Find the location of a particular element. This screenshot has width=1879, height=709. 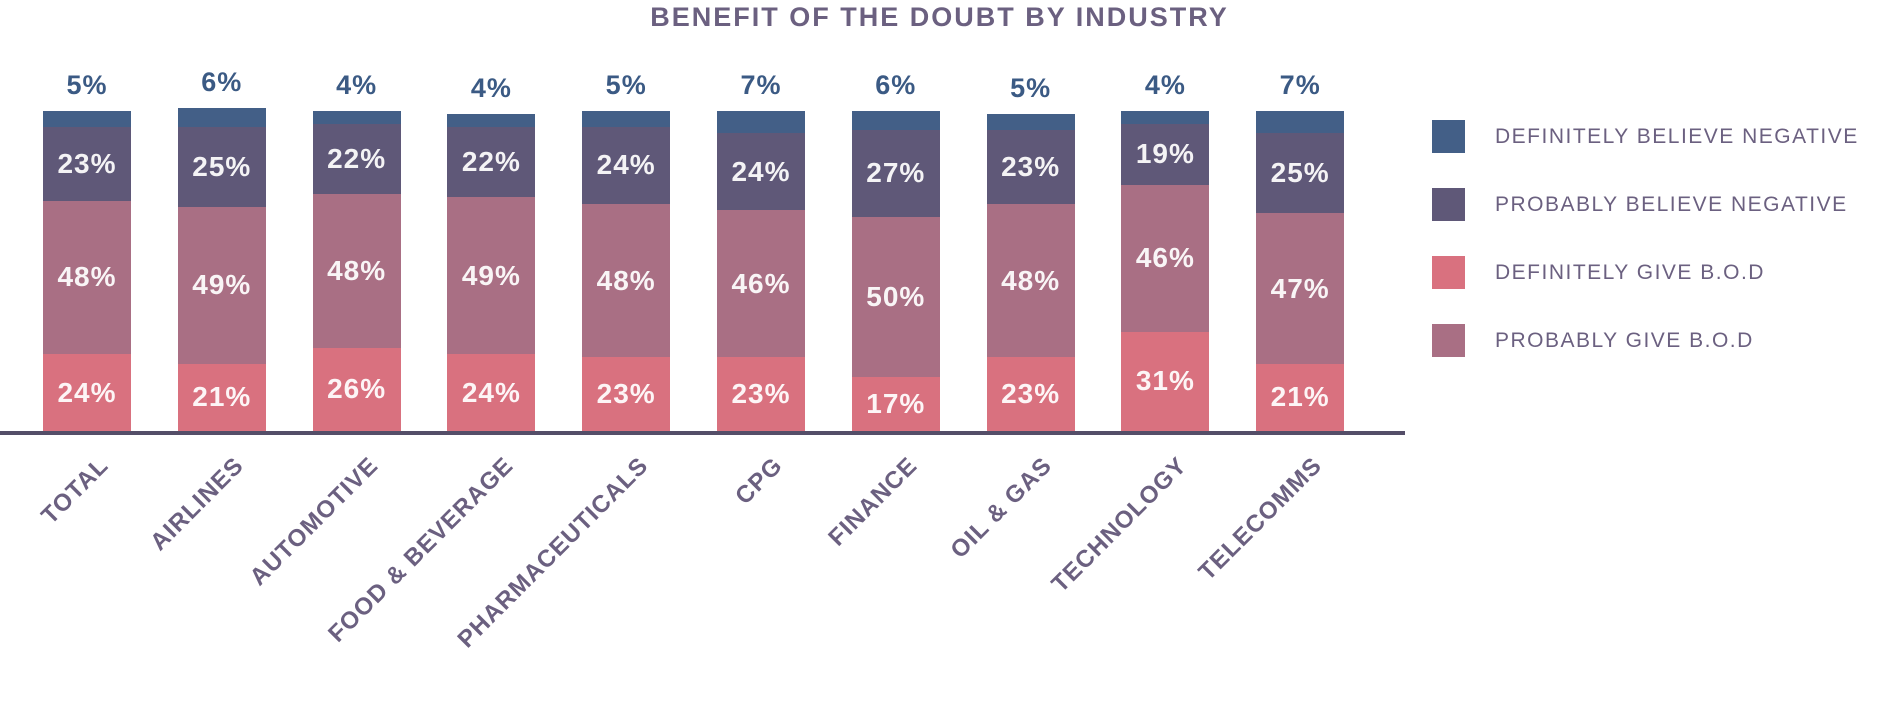

x-axis-label-finance: FINANCE is located at coordinates (873, 502).